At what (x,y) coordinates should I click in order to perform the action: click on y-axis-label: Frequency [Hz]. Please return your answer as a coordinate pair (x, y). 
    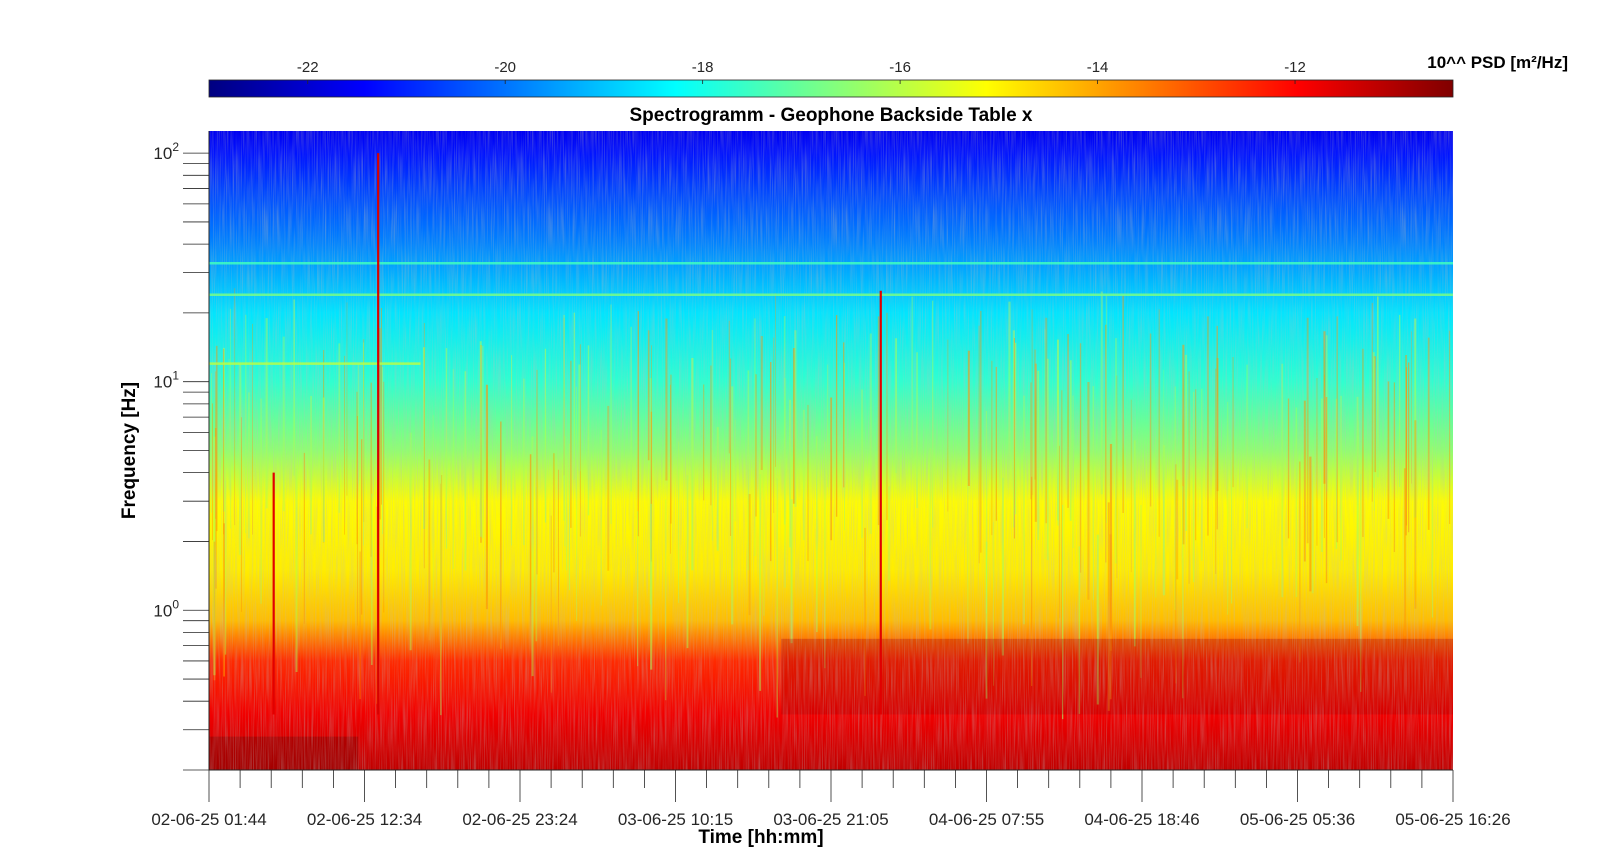
    Looking at the image, I should click on (129, 450).